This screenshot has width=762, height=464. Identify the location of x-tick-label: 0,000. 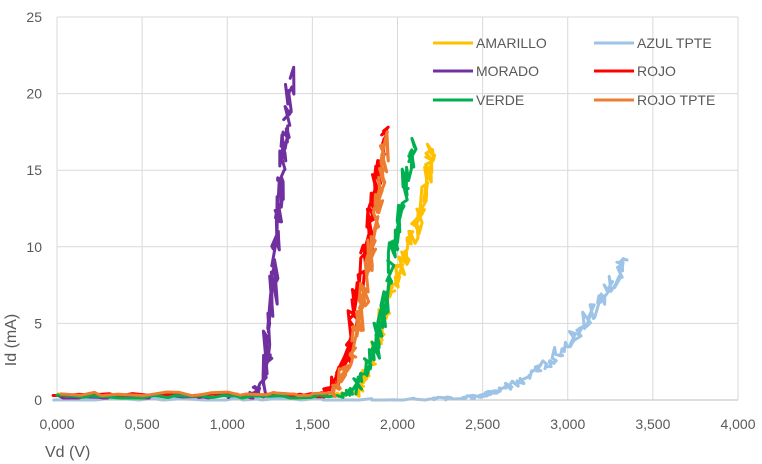
(56, 424).